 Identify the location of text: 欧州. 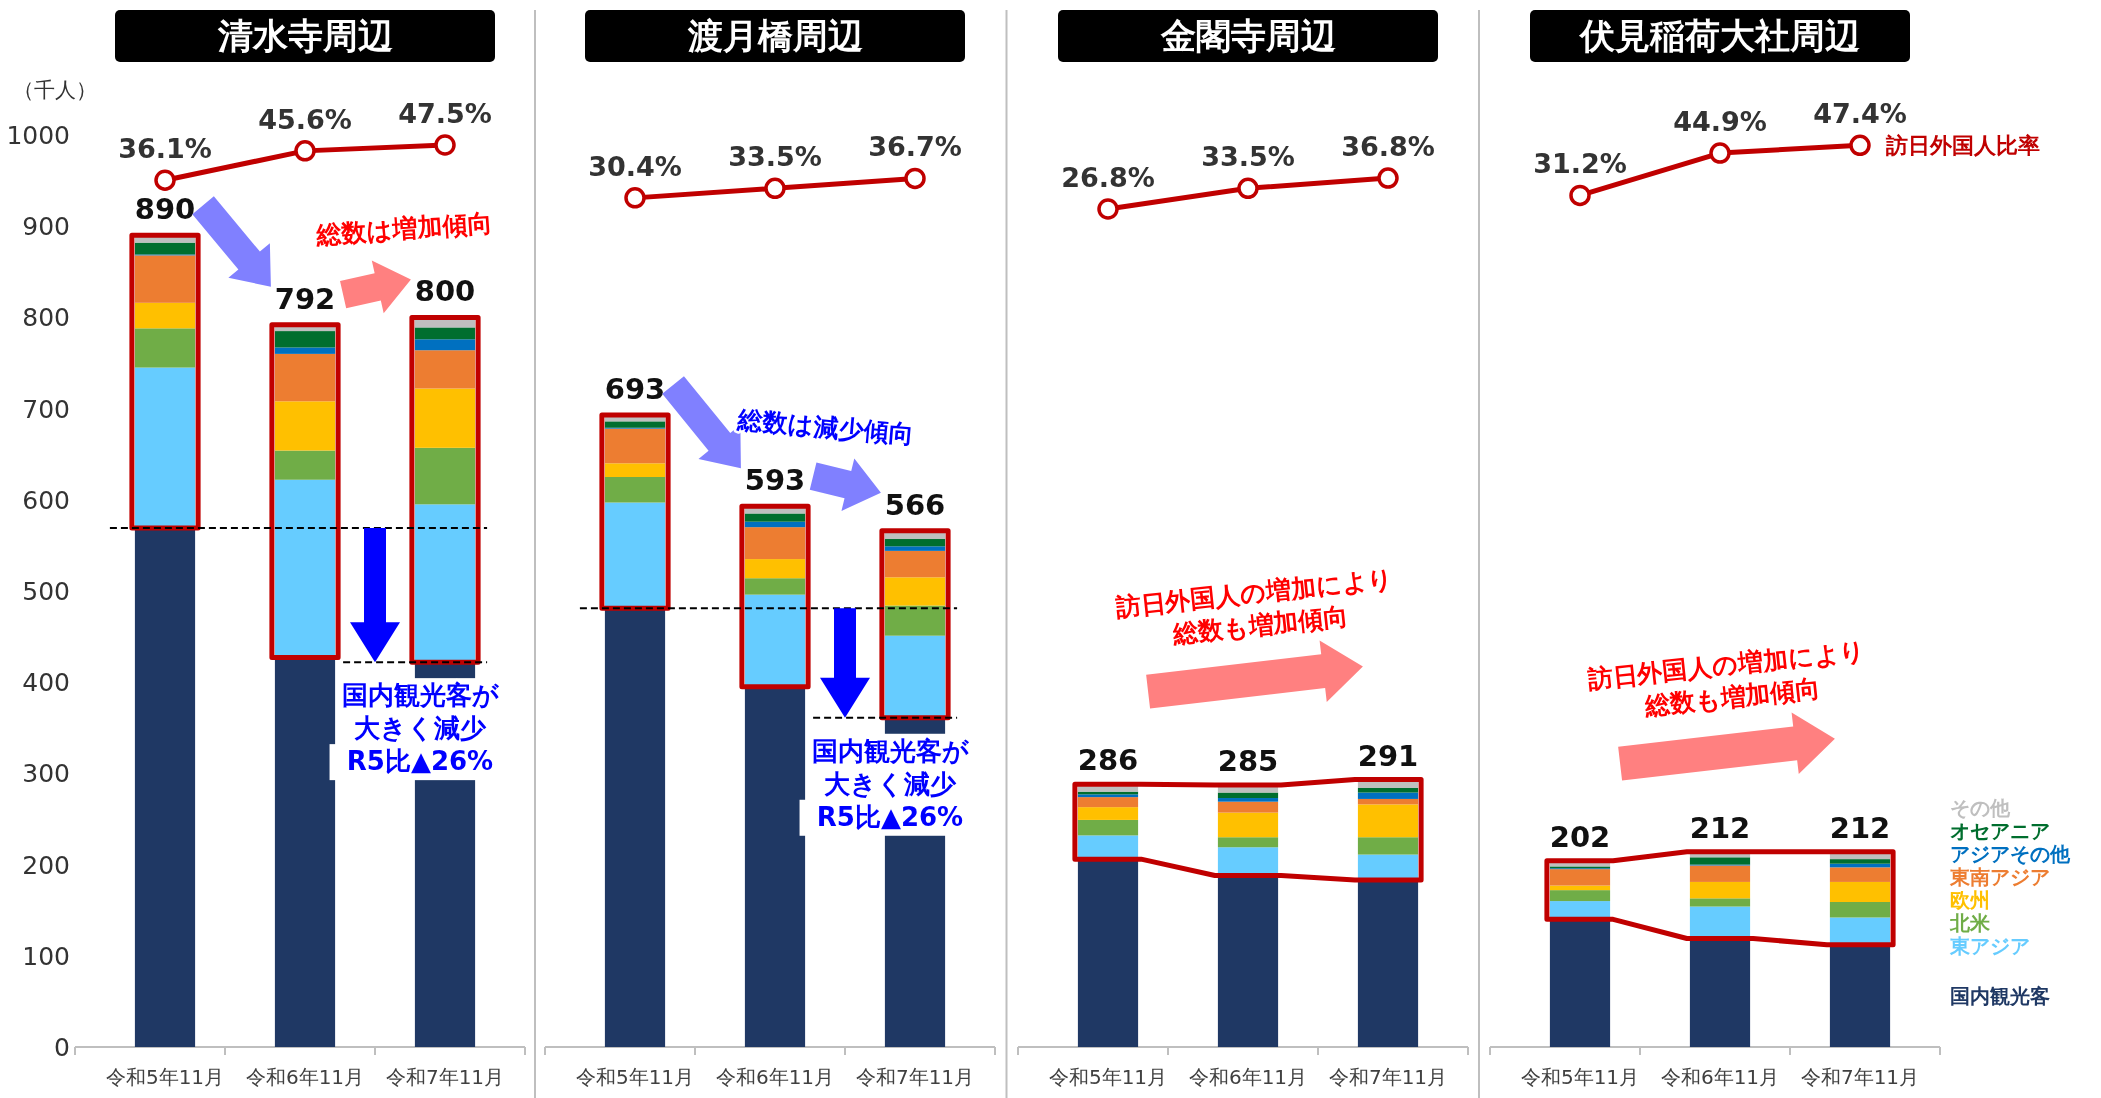
(1970, 900).